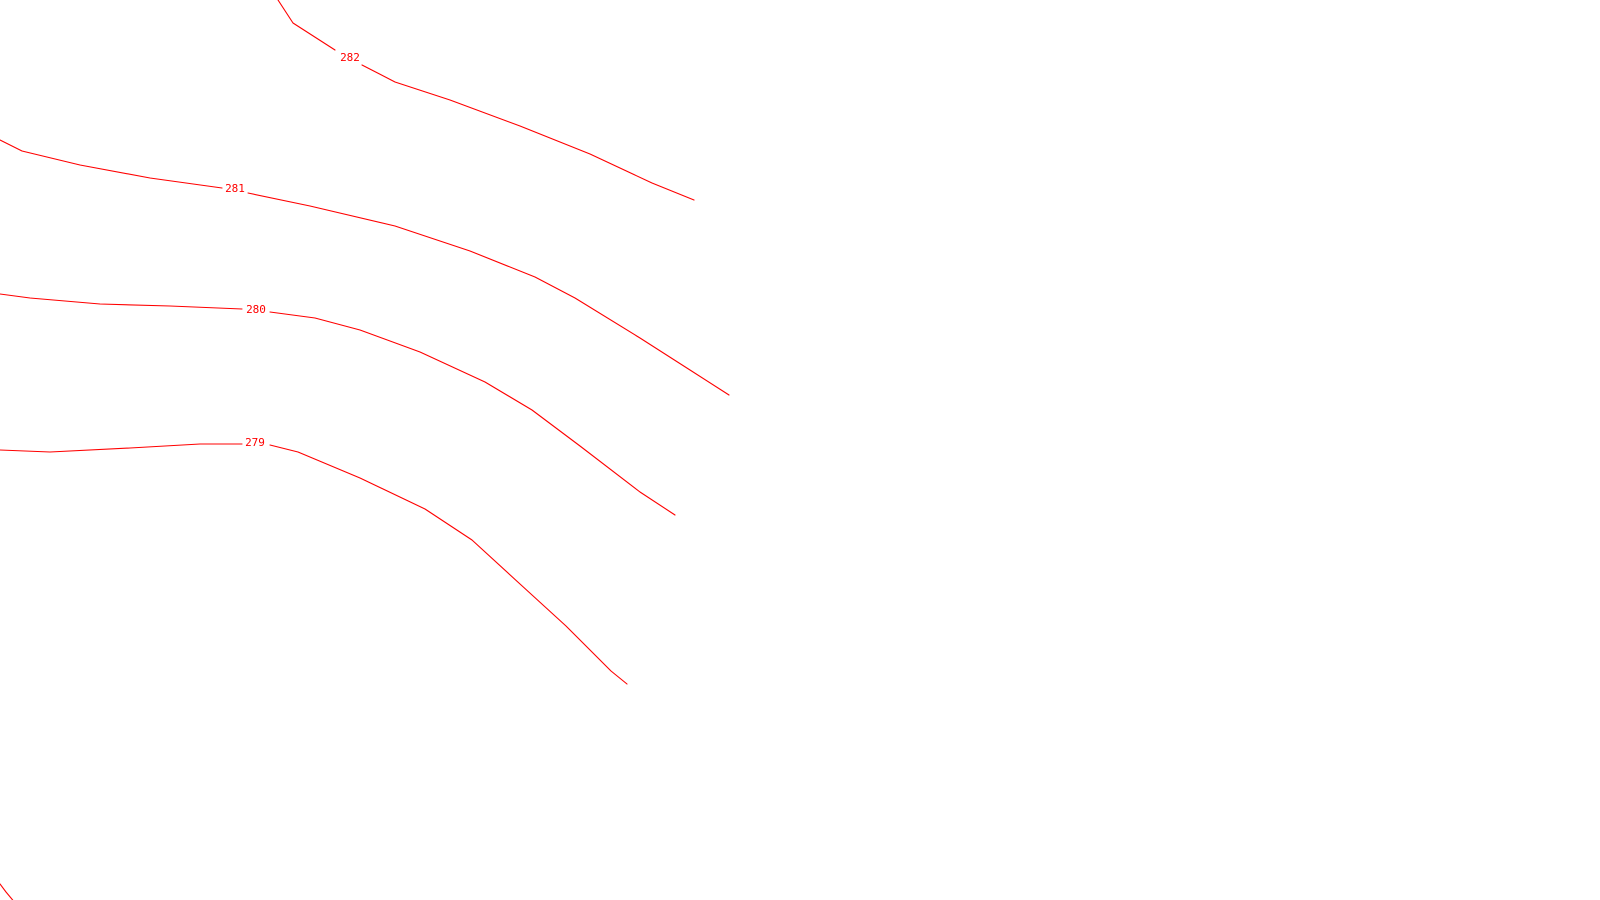 The image size is (1600, 900). Describe the element at coordinates (255, 442) in the screenshot. I see `contour-label-279: 279` at that location.